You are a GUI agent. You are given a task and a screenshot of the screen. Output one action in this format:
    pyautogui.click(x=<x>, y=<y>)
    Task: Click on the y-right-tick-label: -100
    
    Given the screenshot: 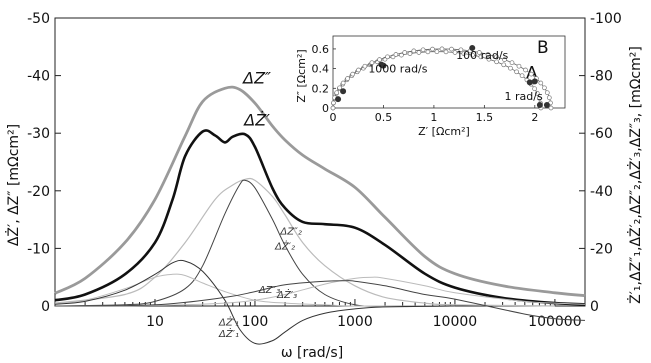 What is the action you would take?
    pyautogui.click(x=606, y=19)
    